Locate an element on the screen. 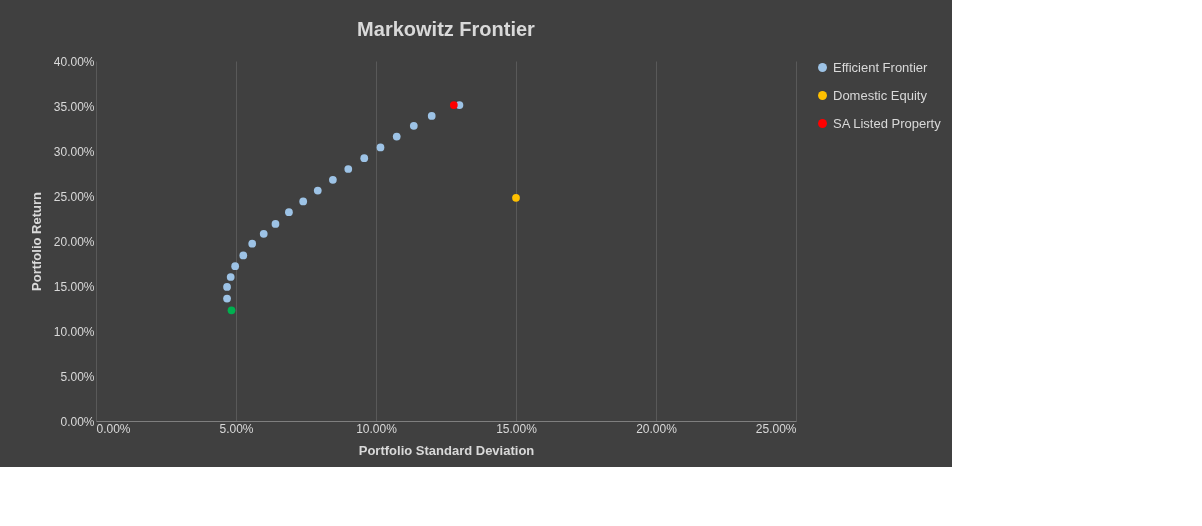 The height and width of the screenshot is (526, 1202). x-tick-label: 25.00% is located at coordinates (776, 428).